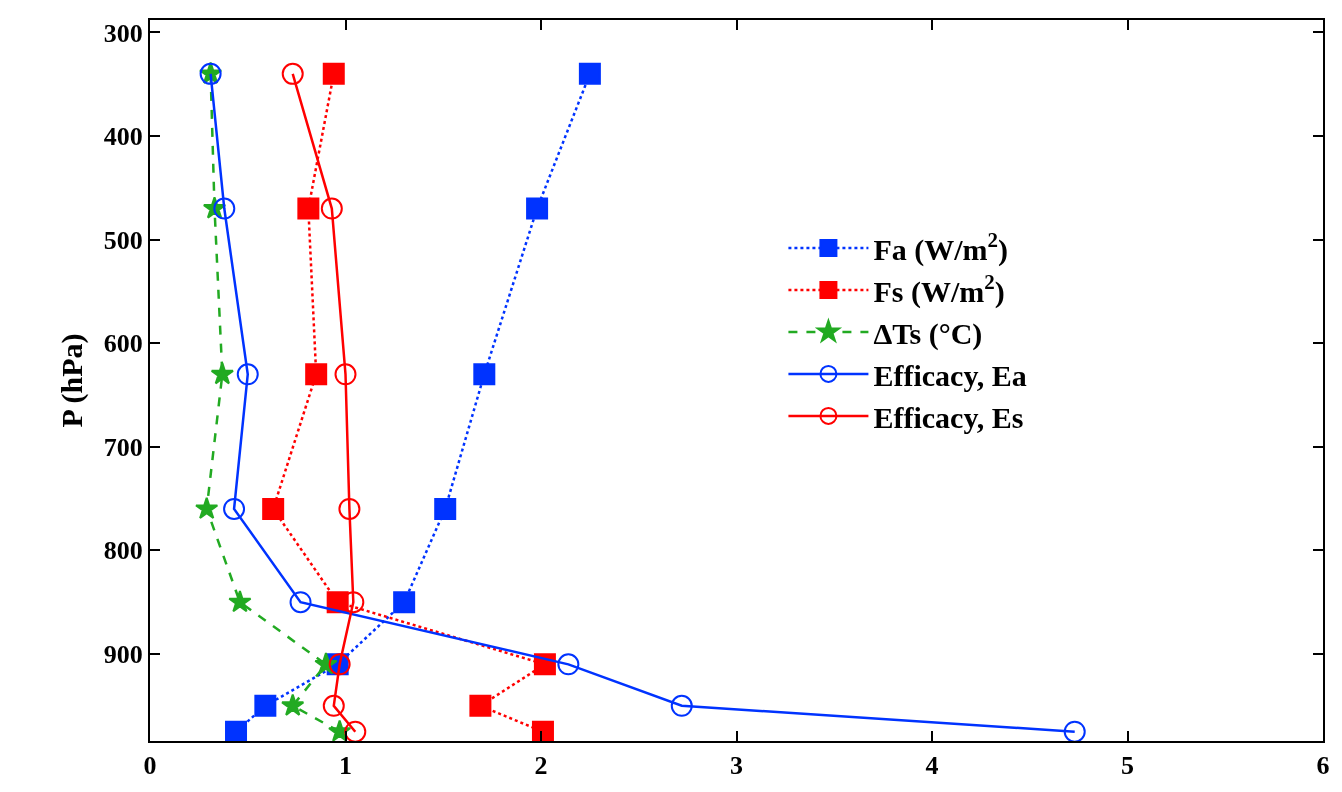 This screenshot has width=1342, height=792. What do you see at coordinates (1323, 766) in the screenshot?
I see `x-tick-label: 6` at bounding box center [1323, 766].